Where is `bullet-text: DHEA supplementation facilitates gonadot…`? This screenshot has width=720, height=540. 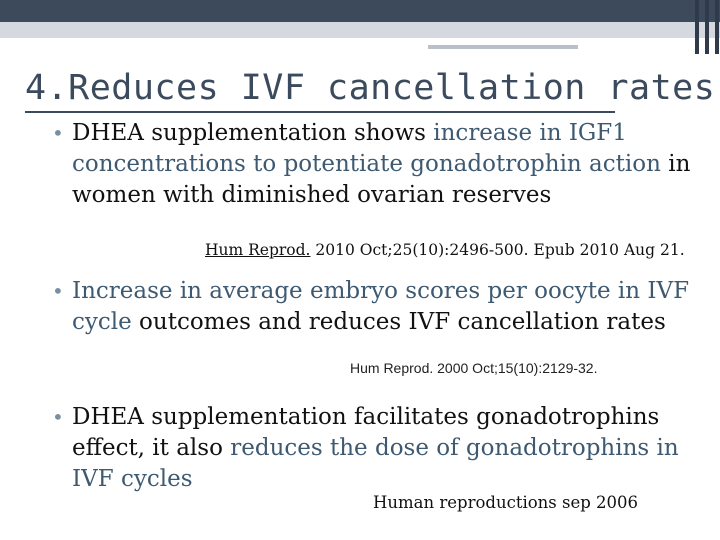 bullet-text: DHEA supplementation facilitates gonadot… is located at coordinates (366, 432).